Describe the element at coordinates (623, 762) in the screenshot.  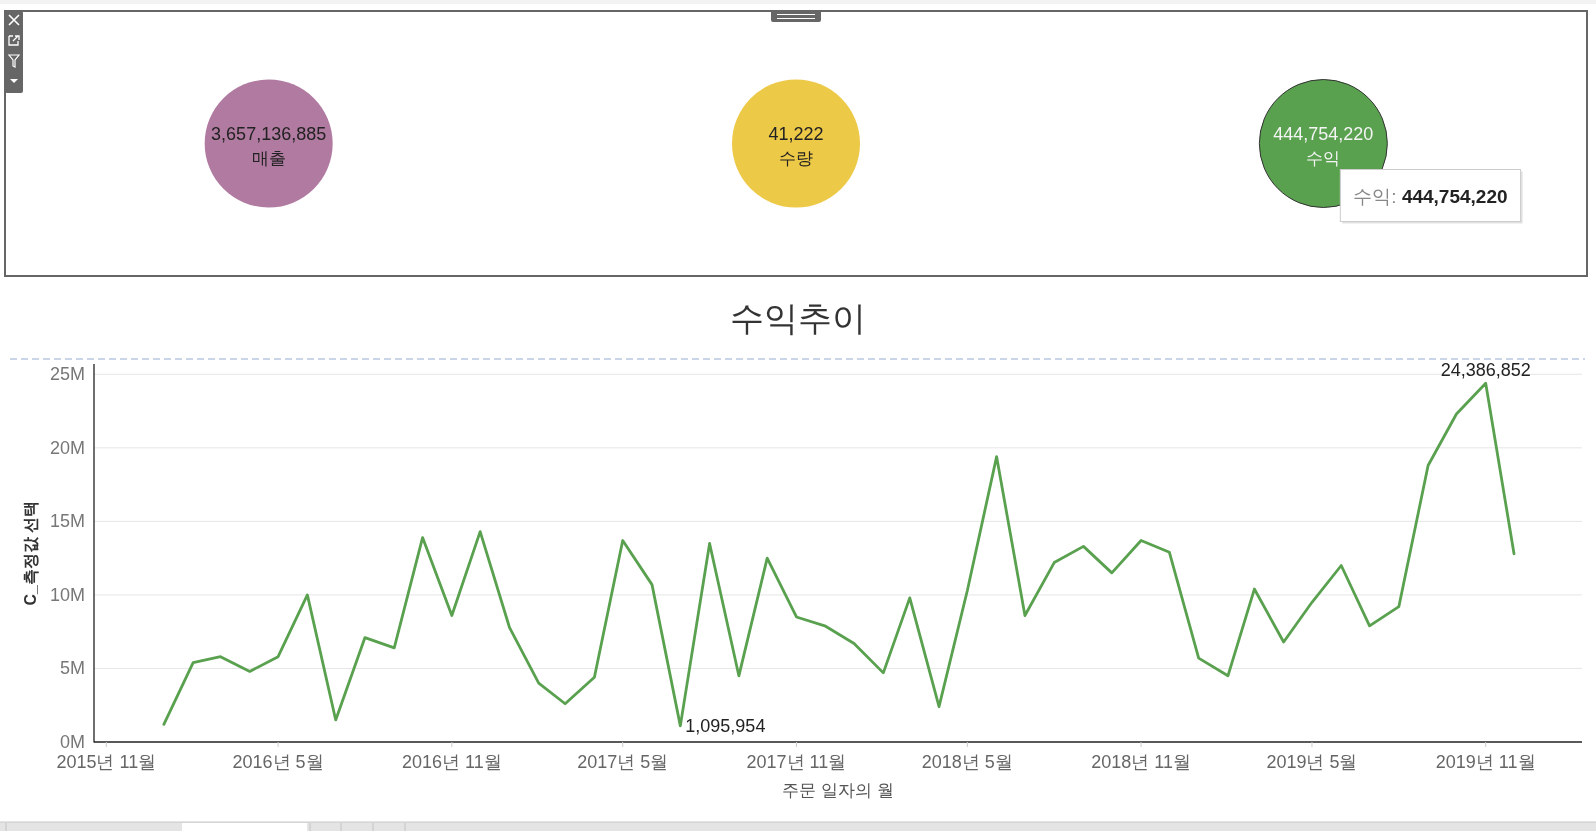
I see `x-tick-label: 2017년 5월` at that location.